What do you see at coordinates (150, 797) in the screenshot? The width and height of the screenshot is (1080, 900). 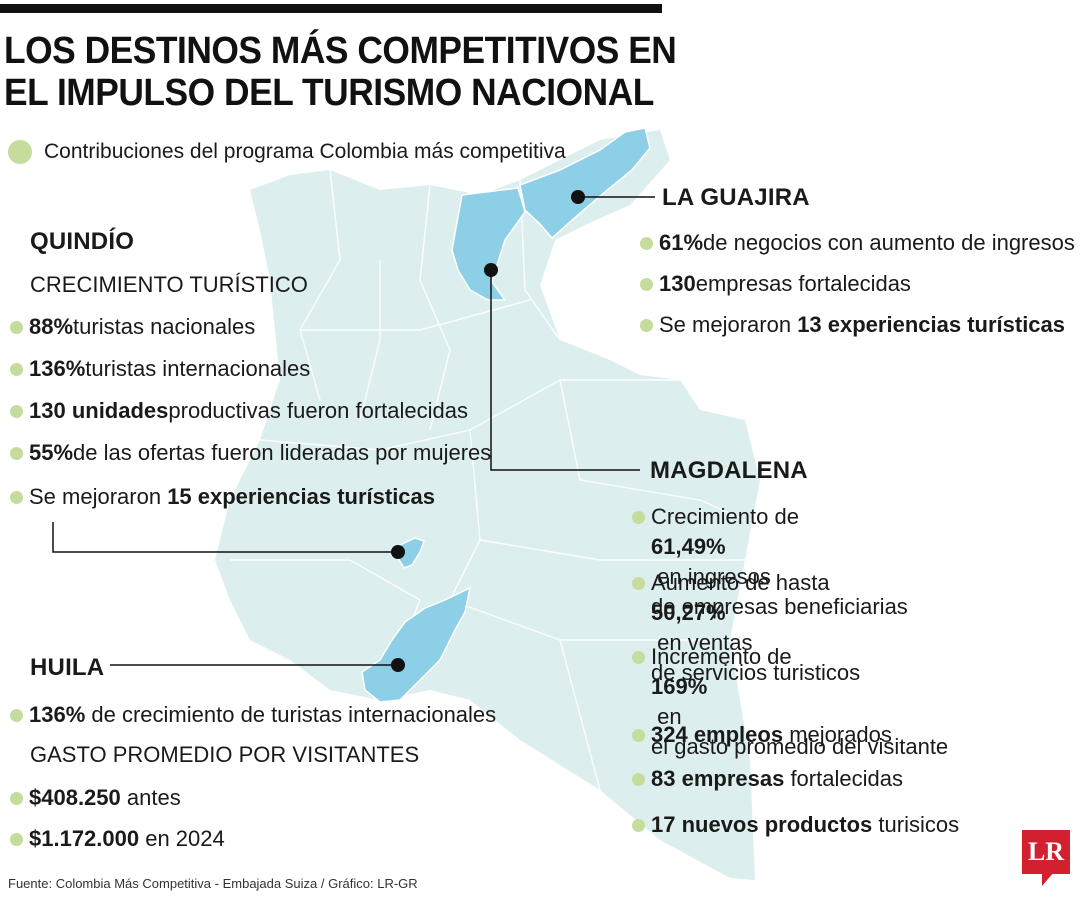 I see `item-text: antes` at bounding box center [150, 797].